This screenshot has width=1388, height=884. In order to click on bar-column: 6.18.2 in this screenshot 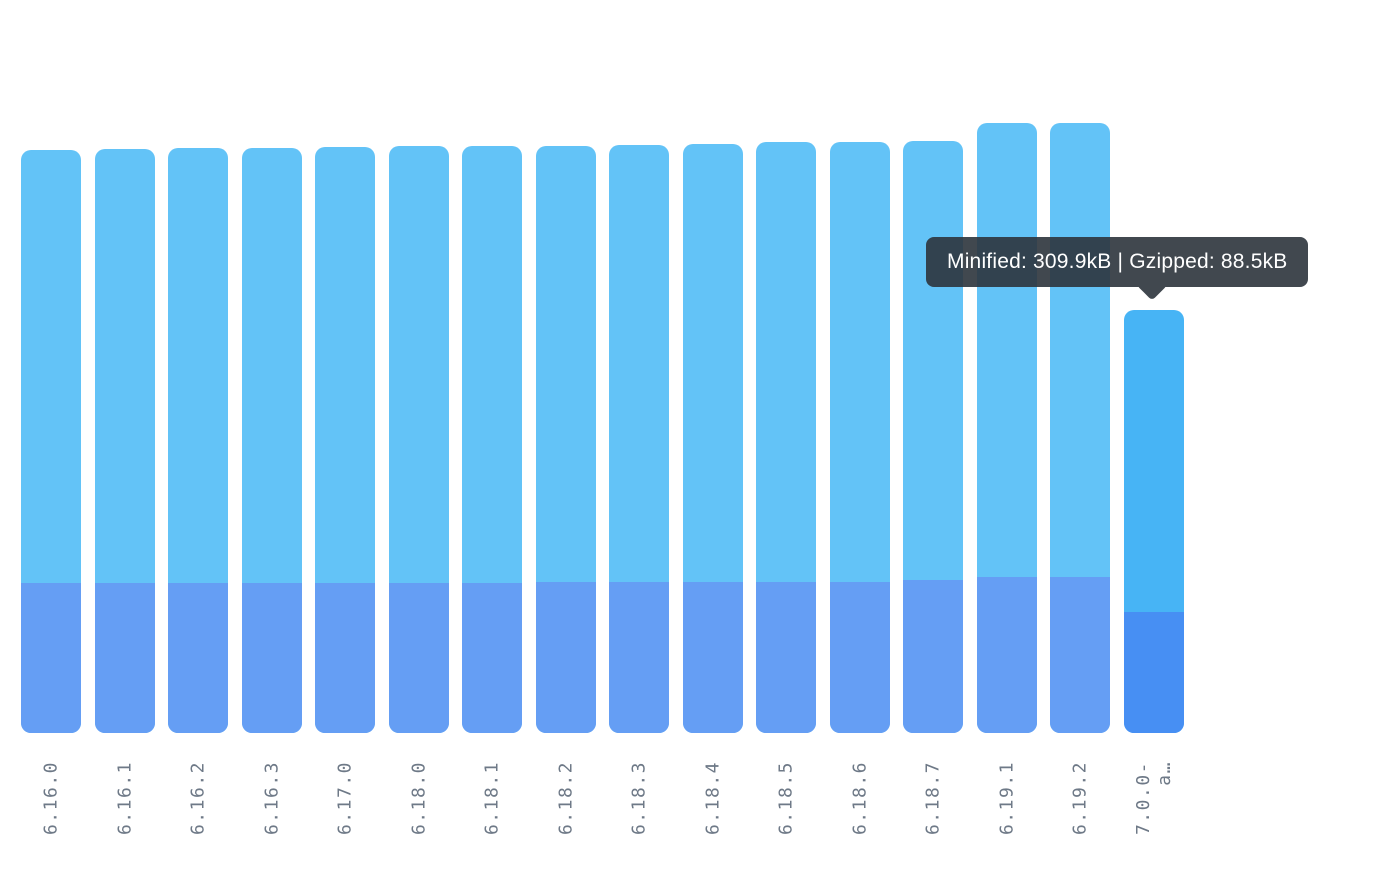, I will do `click(565, 417)`.